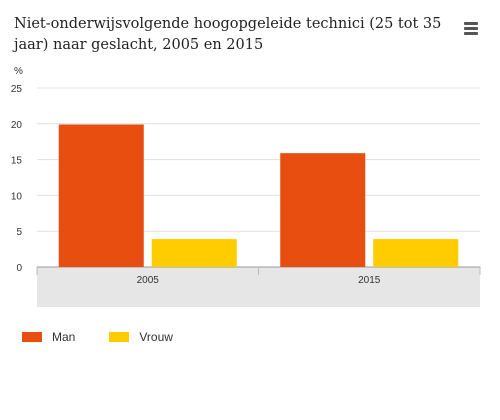  I want to click on legend: Man Vrouw, so click(97, 337).